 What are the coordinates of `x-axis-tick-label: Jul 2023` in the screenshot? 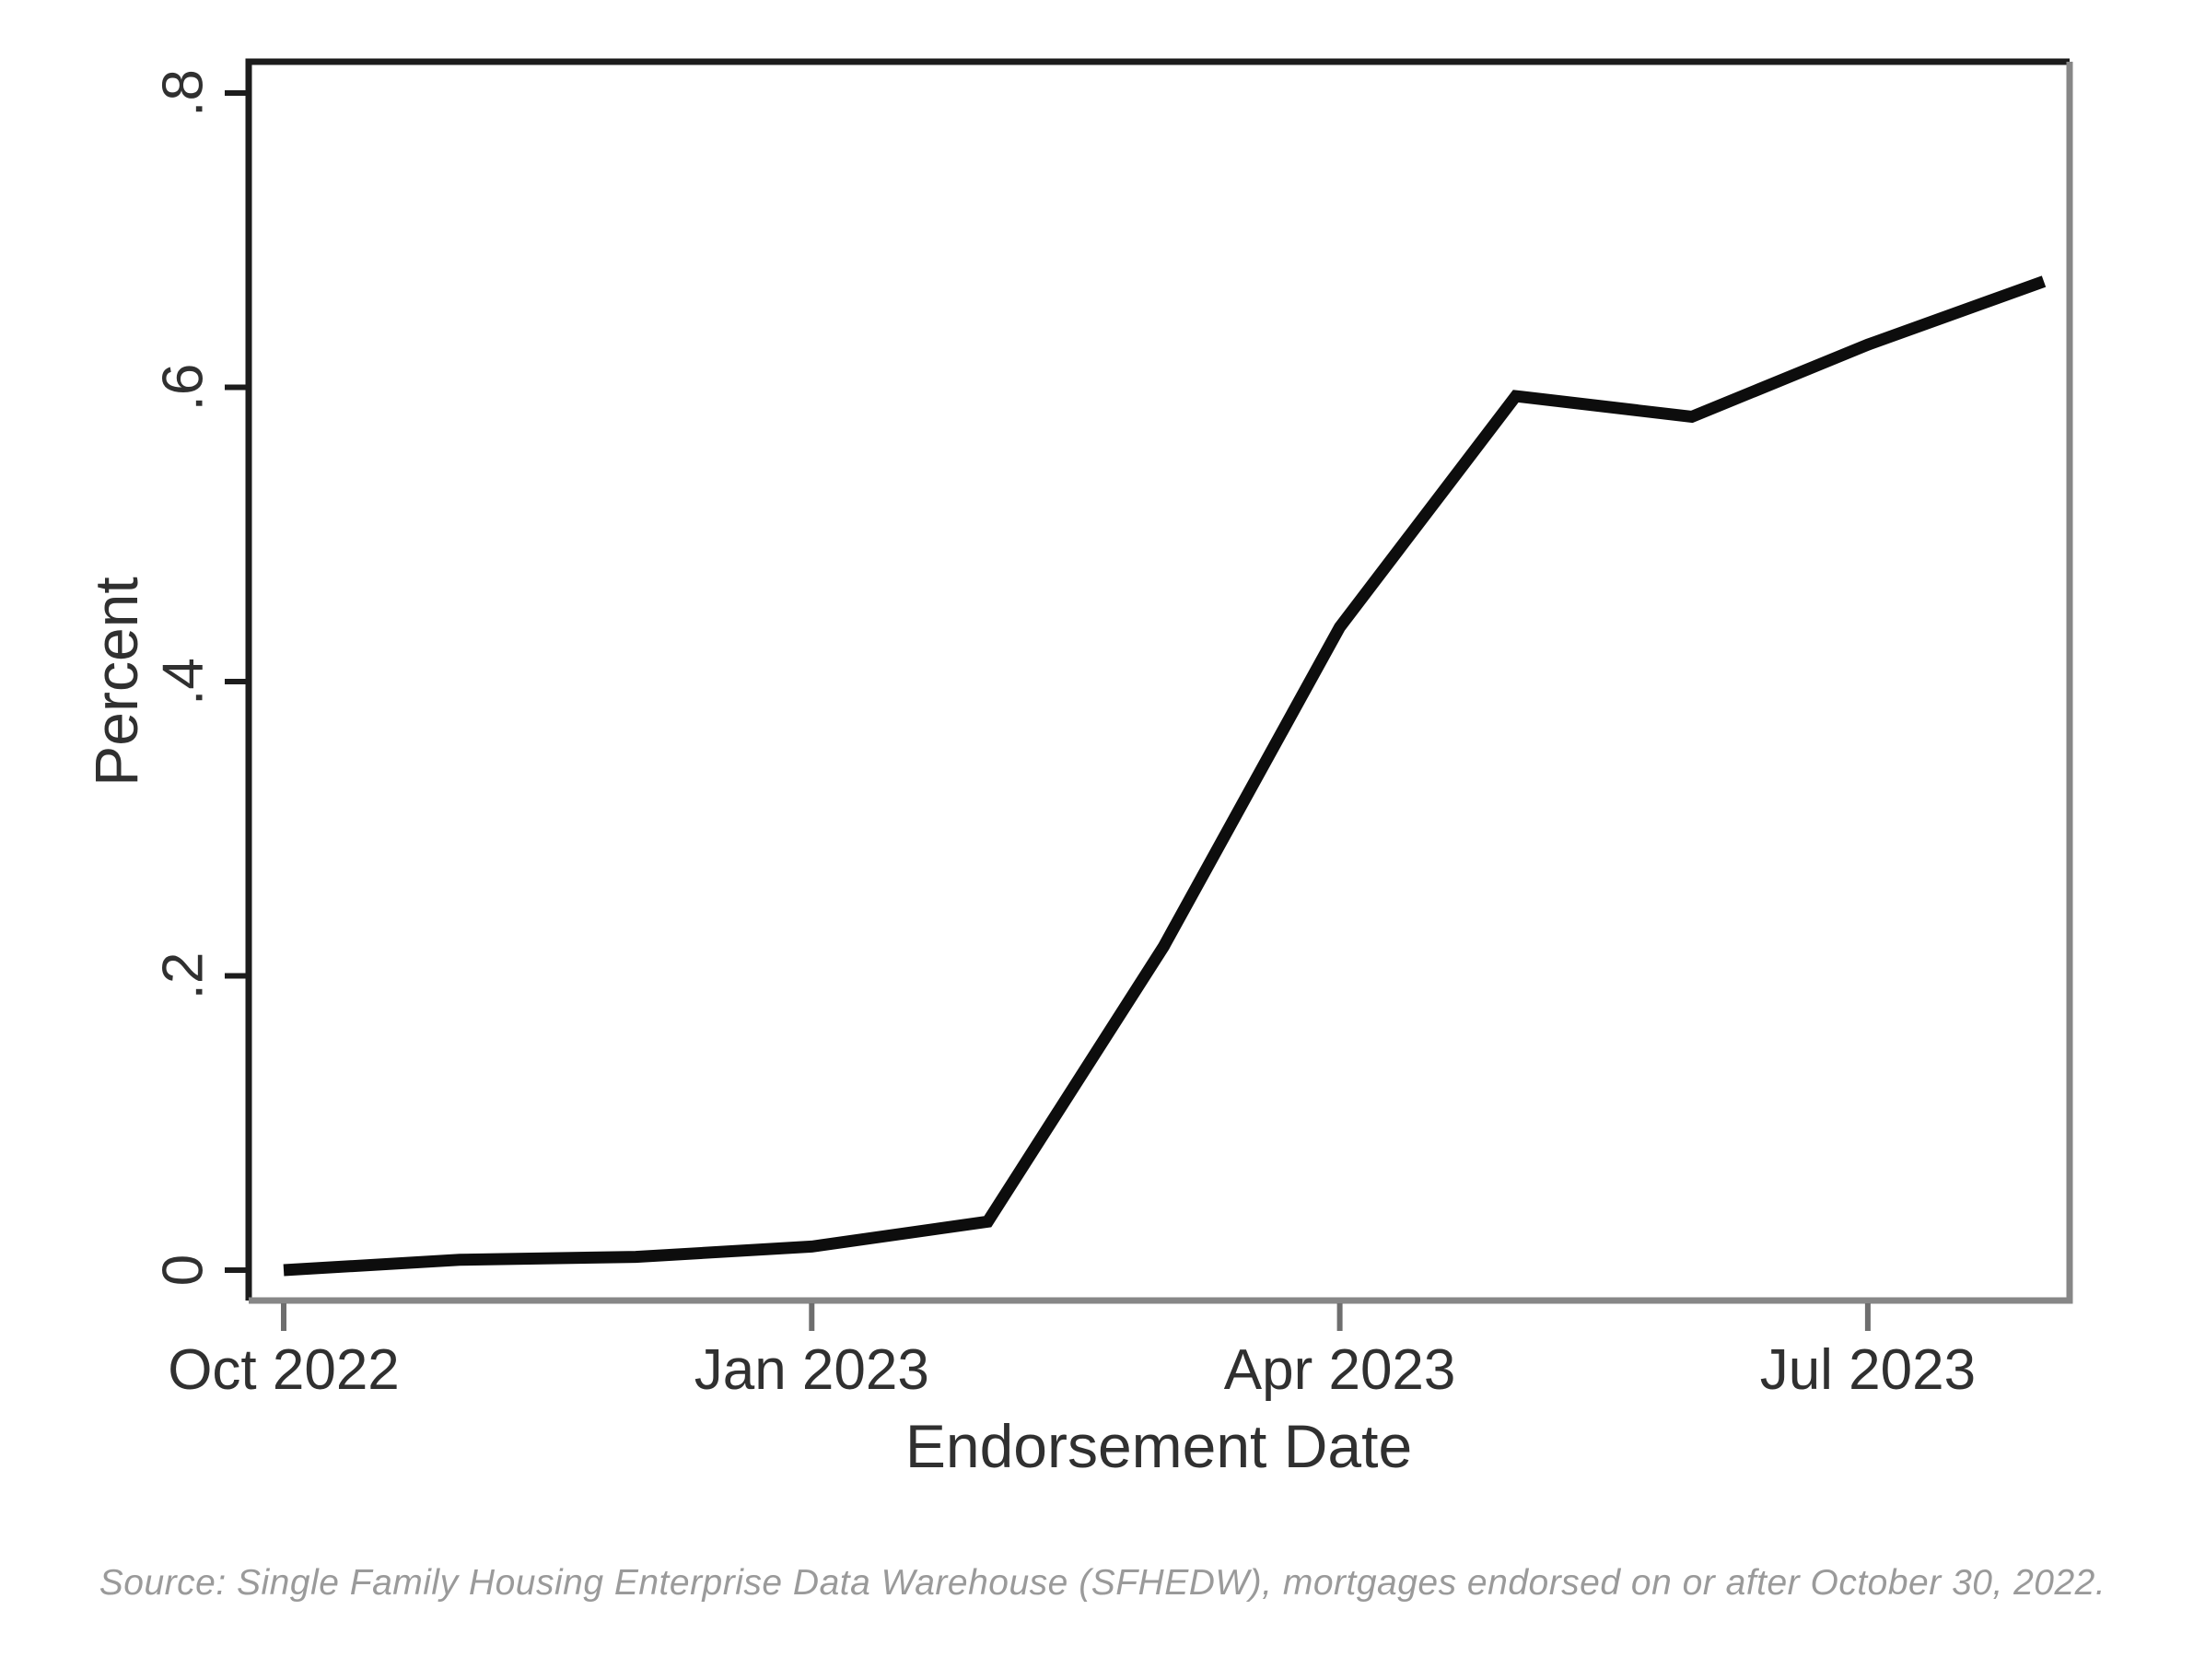 It's located at (1868, 1370).